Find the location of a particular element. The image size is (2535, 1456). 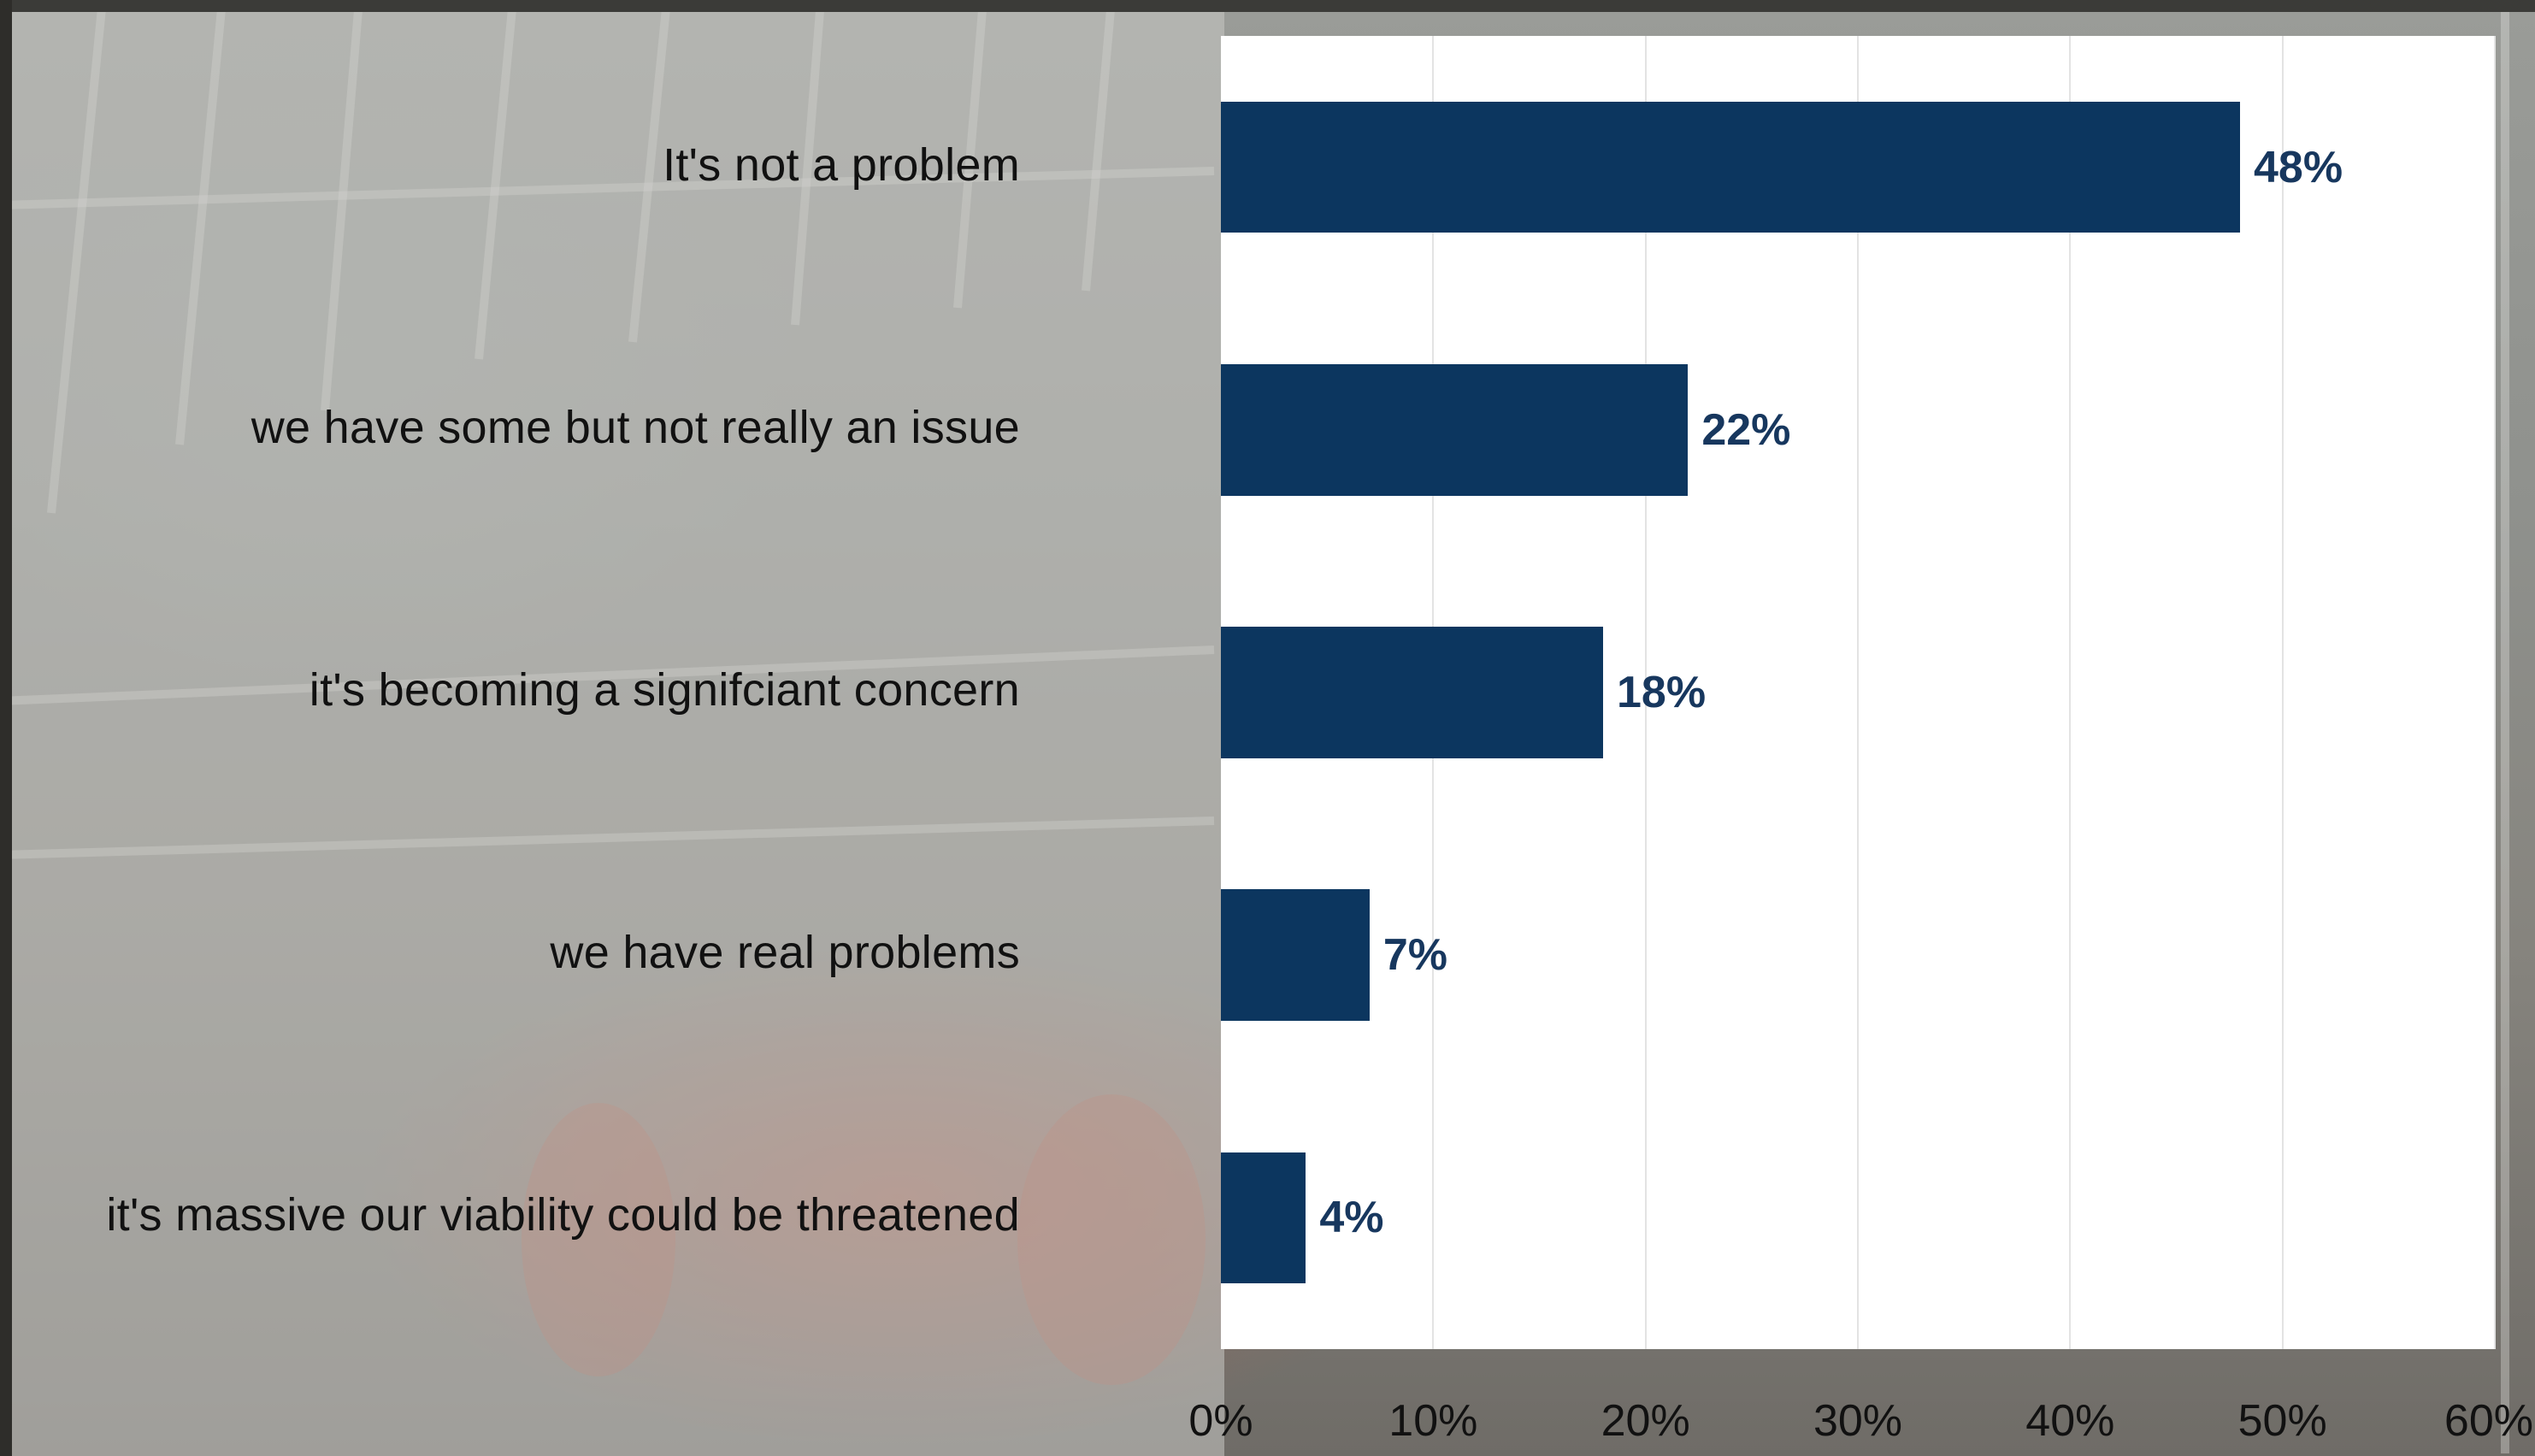

top-edge is located at coordinates (1267, 6).